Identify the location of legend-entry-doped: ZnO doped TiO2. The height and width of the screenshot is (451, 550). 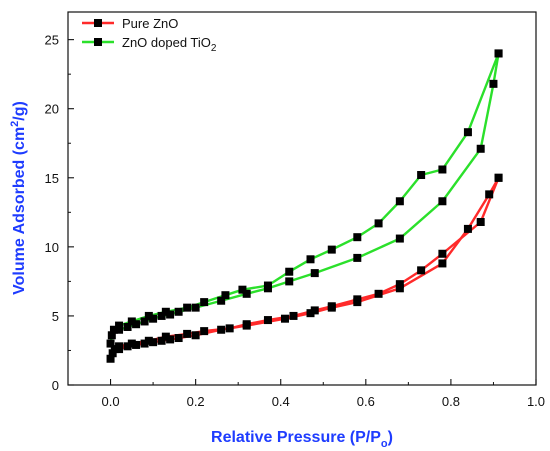
(149, 44).